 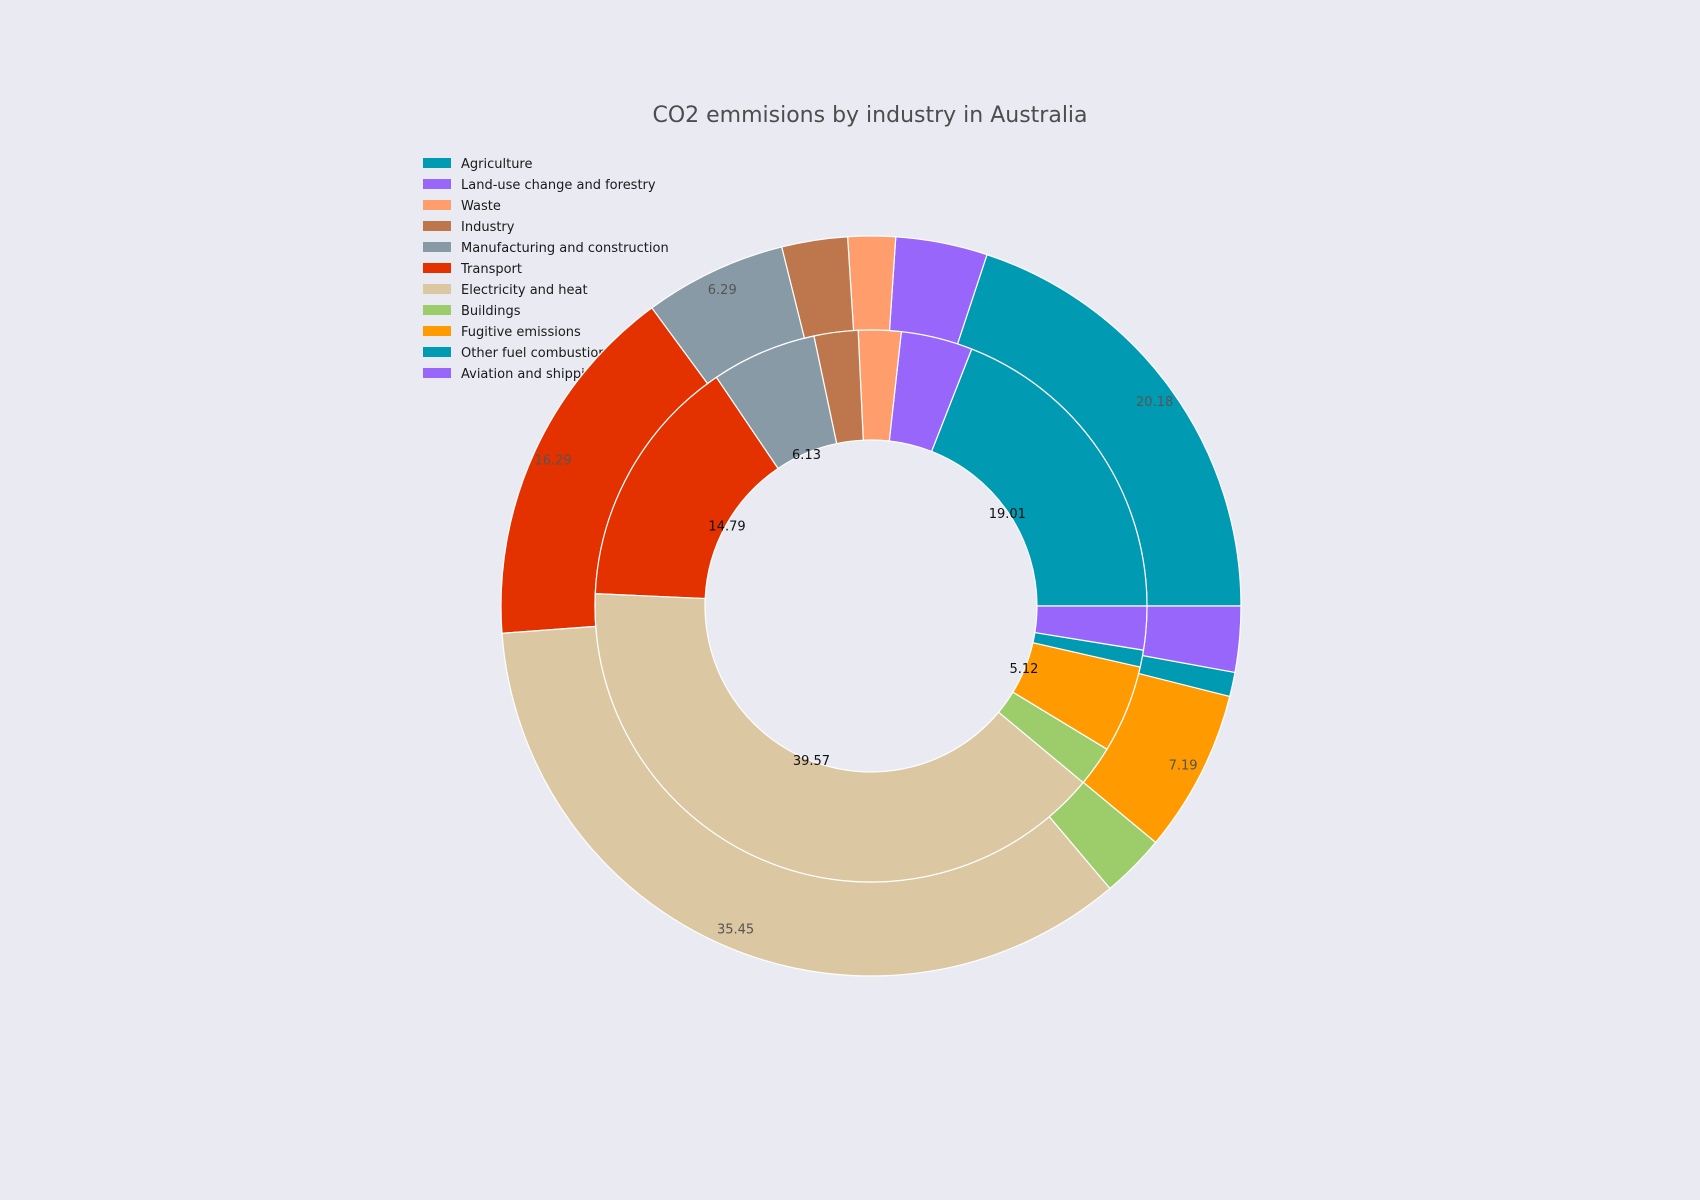 I want to click on legend-label-other-fuel-combustion: Other fuel combustion, so click(x=534, y=353).